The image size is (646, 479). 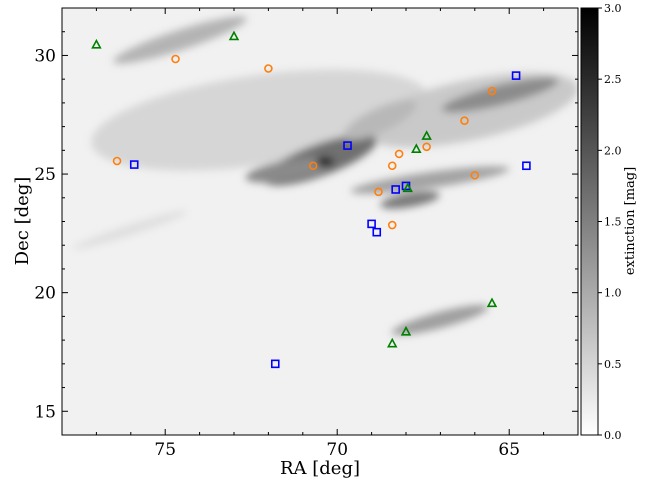 What do you see at coordinates (45, 294) in the screenshot?
I see `y-tick-label: 20` at bounding box center [45, 294].